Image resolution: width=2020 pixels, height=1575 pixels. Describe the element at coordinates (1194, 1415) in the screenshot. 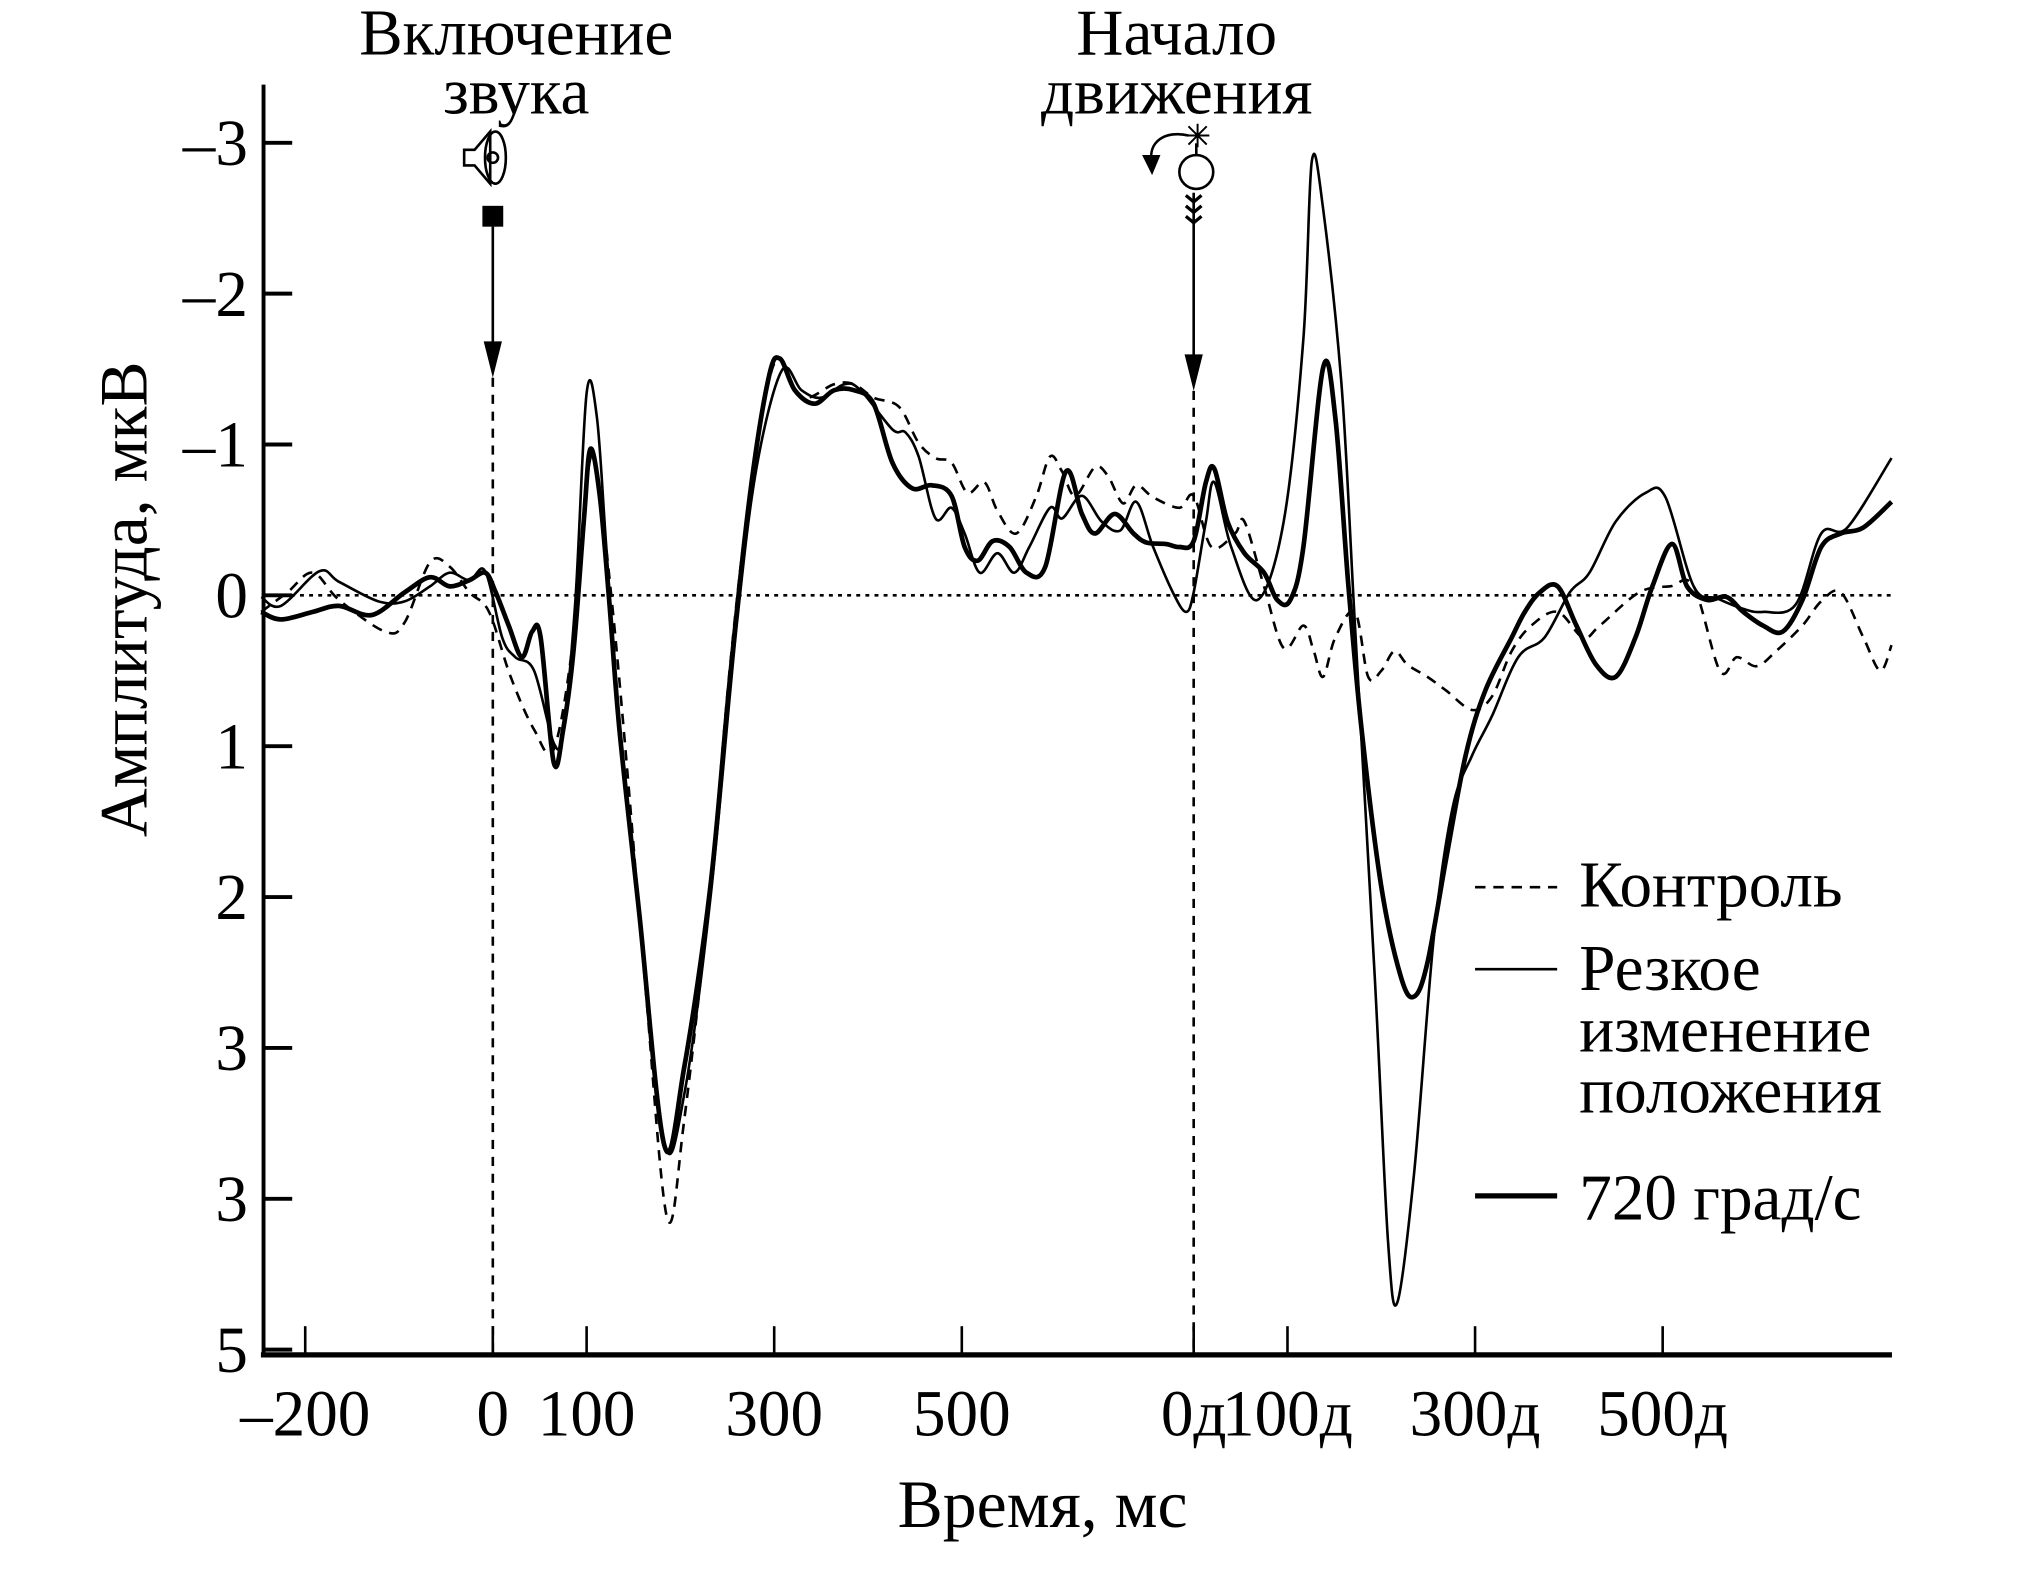

I see `x-tick-label: 0д` at that location.